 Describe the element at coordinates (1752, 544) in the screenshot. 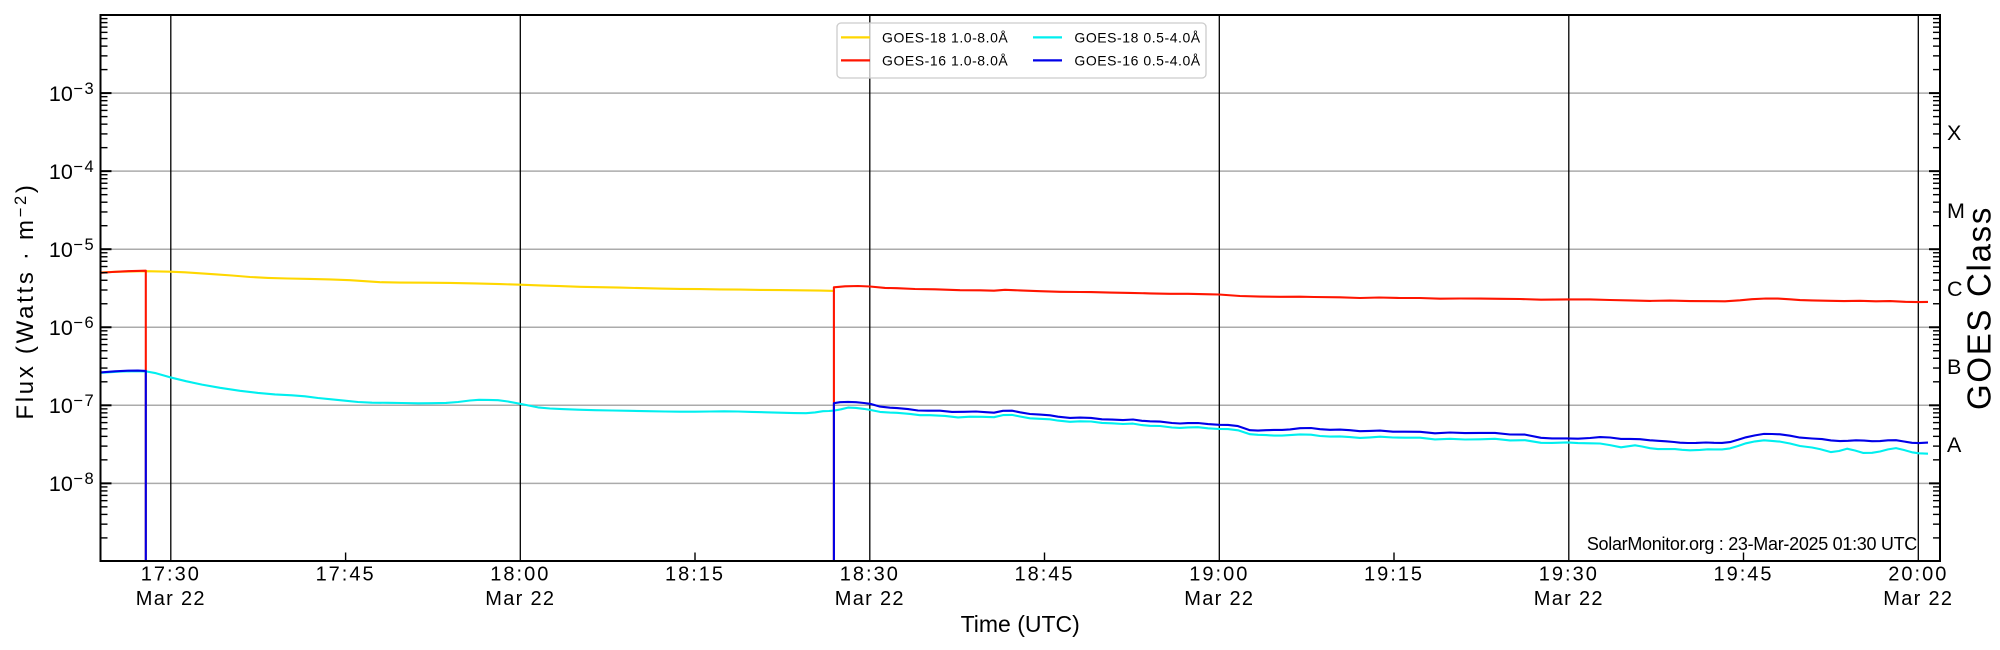

I see `svg-text:SolarMonitor.org : 23-Mar-2025: SolarMonitor.org : 23-Mar-2025 01:30 UTC` at that location.